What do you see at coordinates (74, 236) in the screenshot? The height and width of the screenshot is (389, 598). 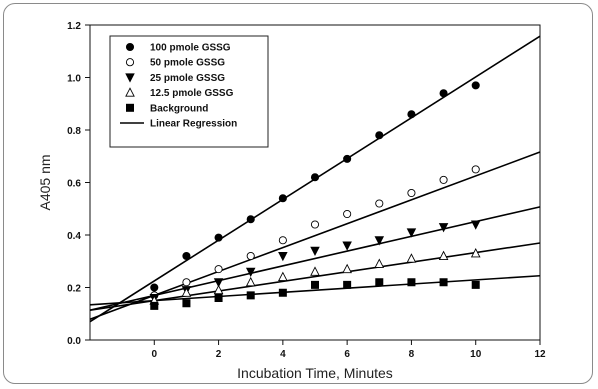 I see `y-tick-label: 0.4` at bounding box center [74, 236].